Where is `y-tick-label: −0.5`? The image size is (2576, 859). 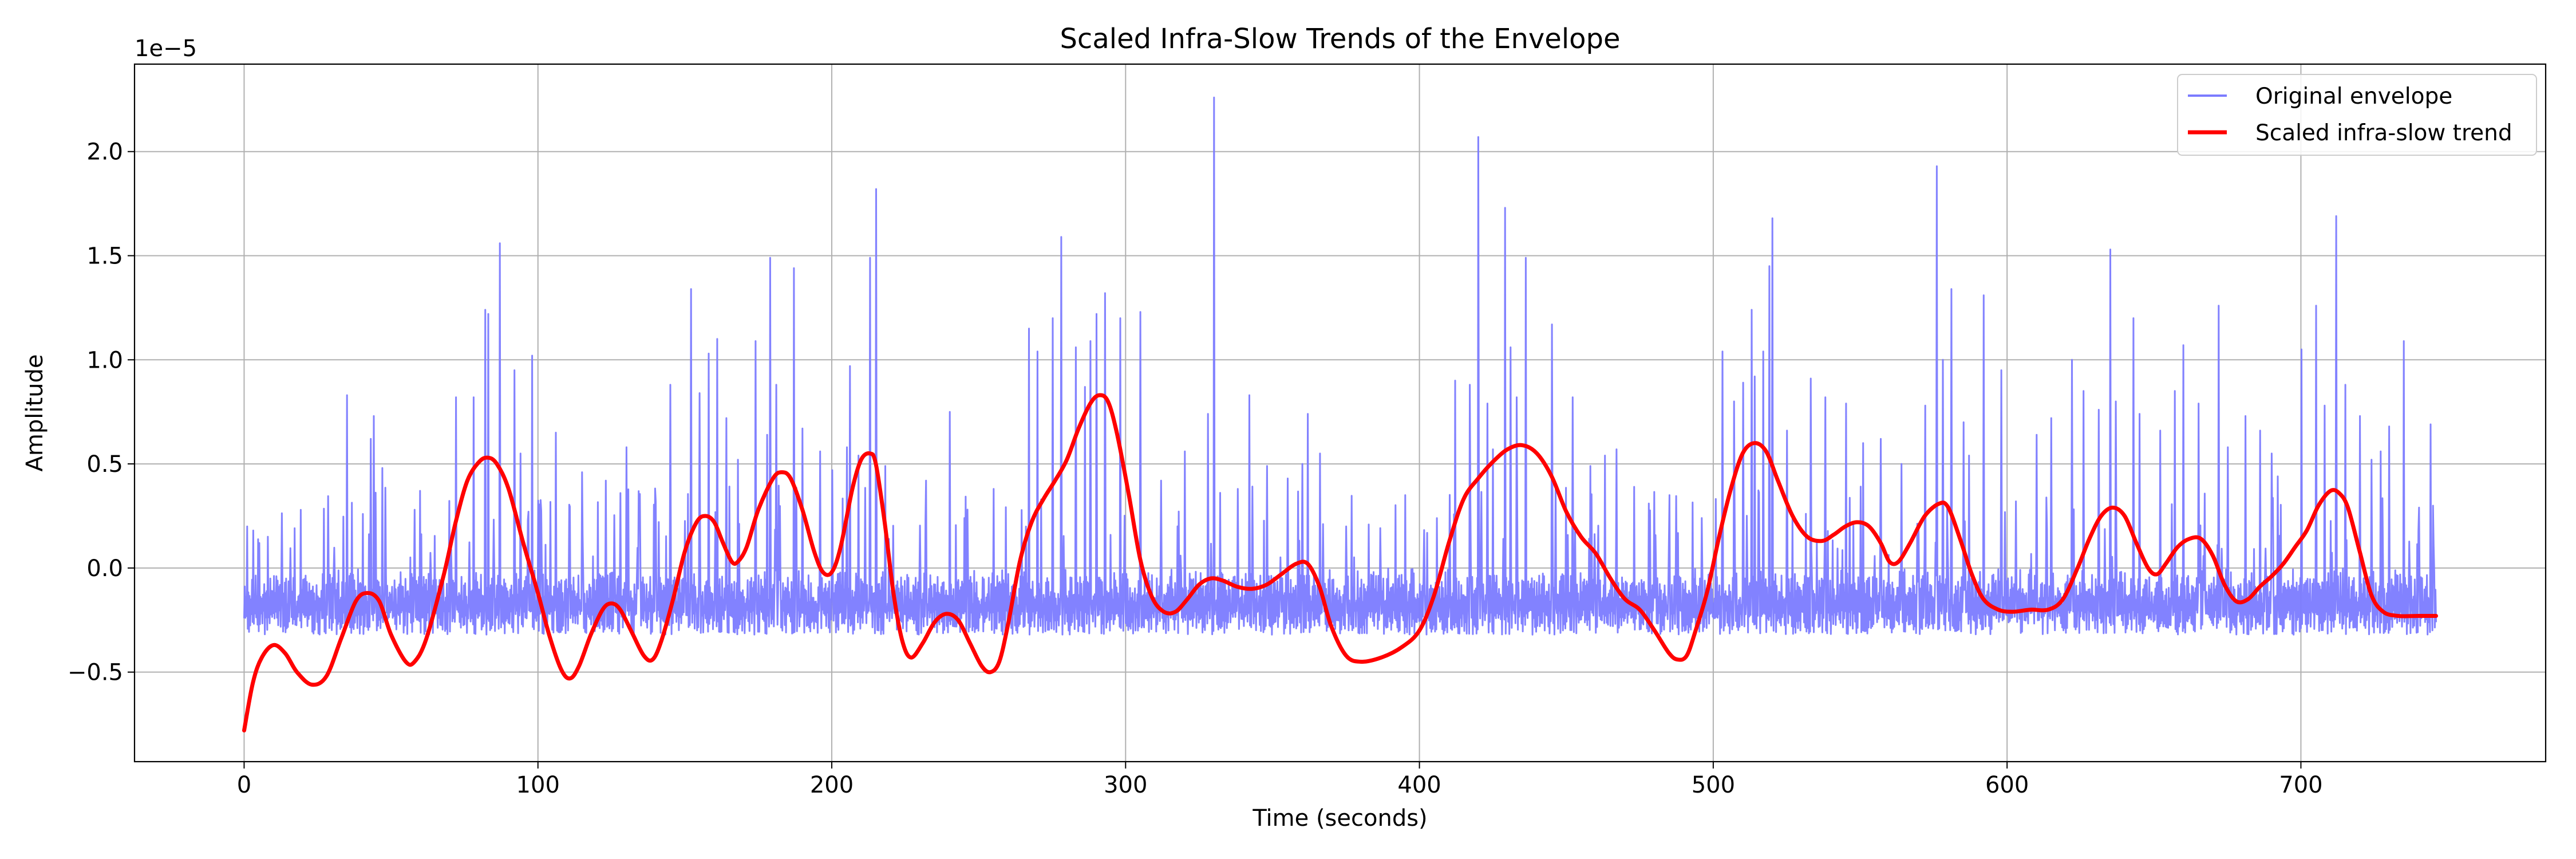
y-tick-label: −0.5 is located at coordinates (95, 673).